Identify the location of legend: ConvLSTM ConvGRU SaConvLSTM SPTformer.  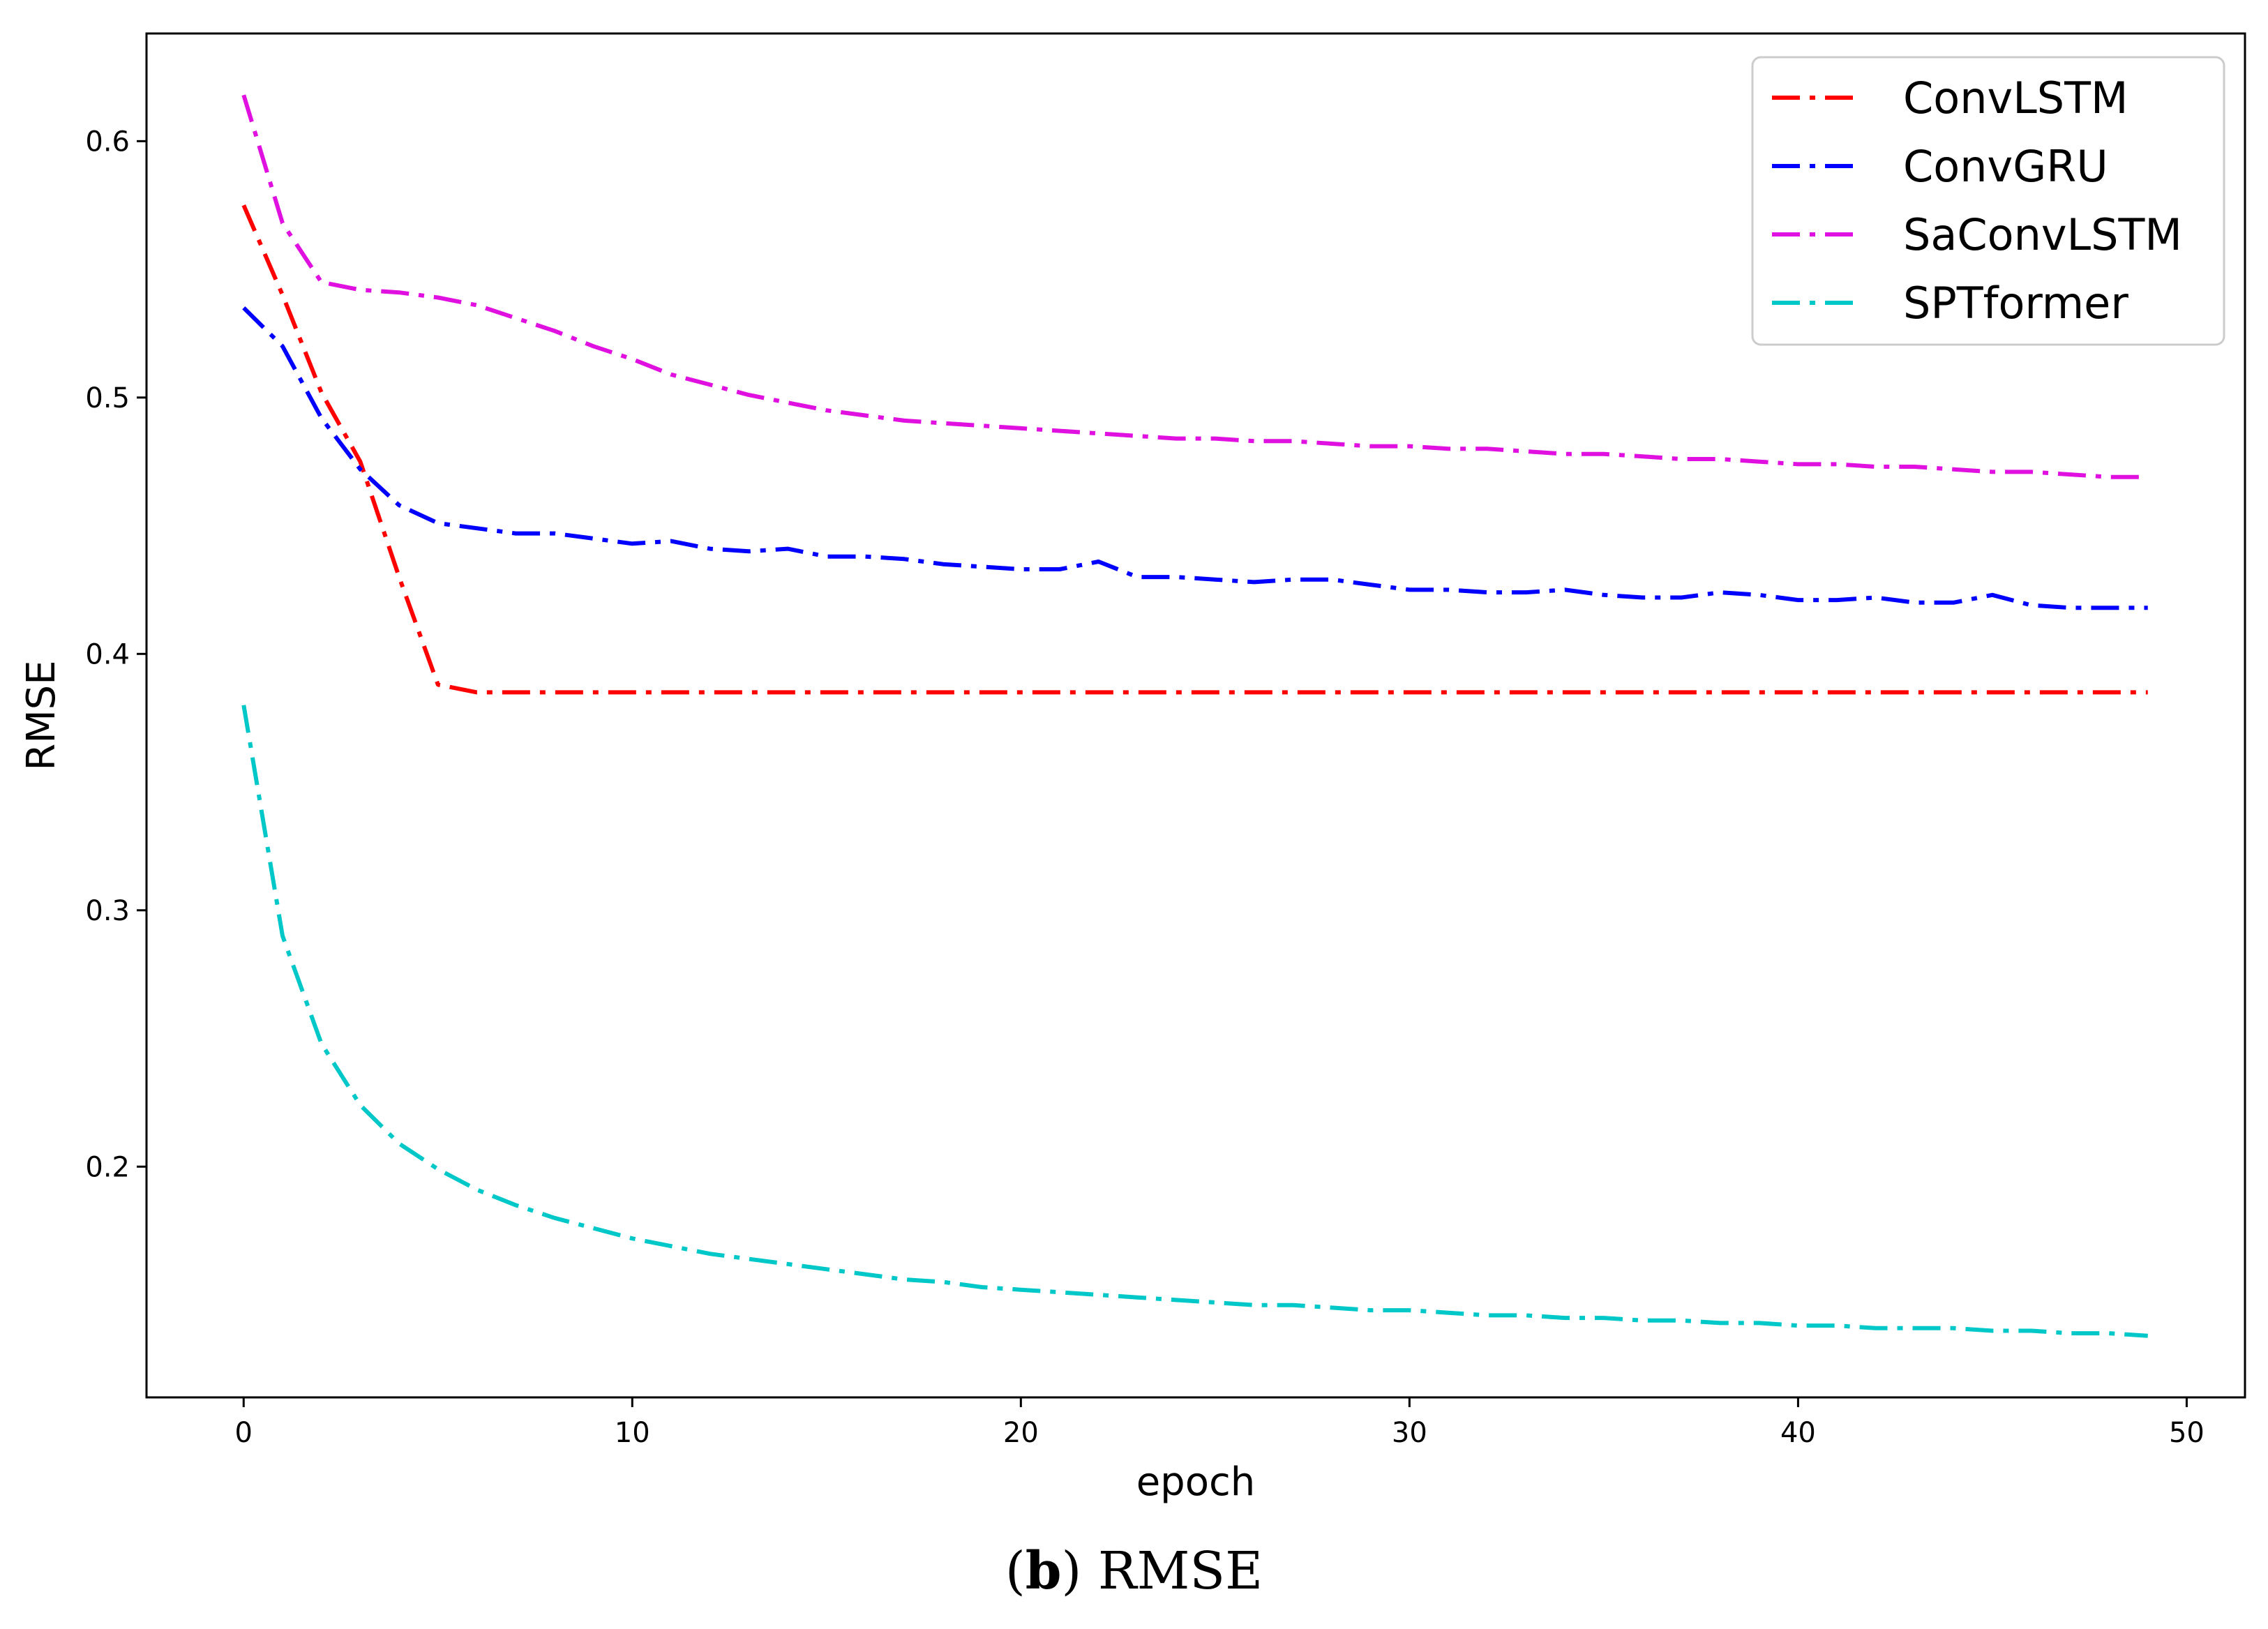
(1988, 201).